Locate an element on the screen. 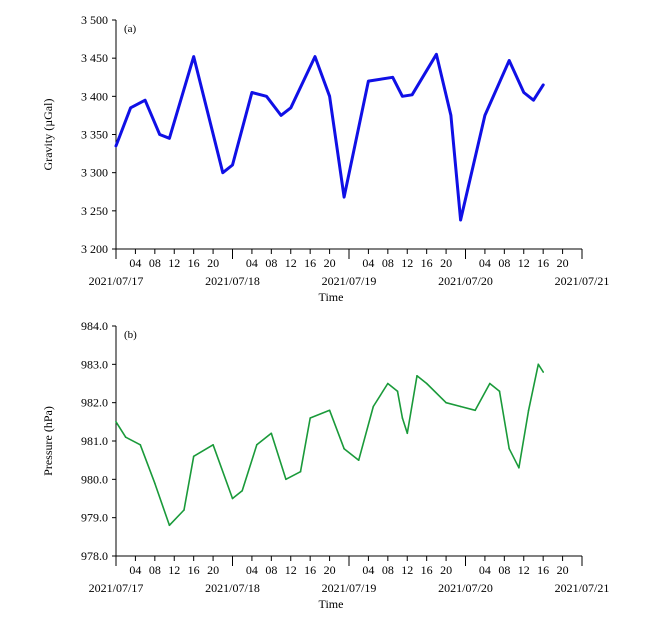  x-date-tick-label: 2021/07/21 is located at coordinates (582, 588).